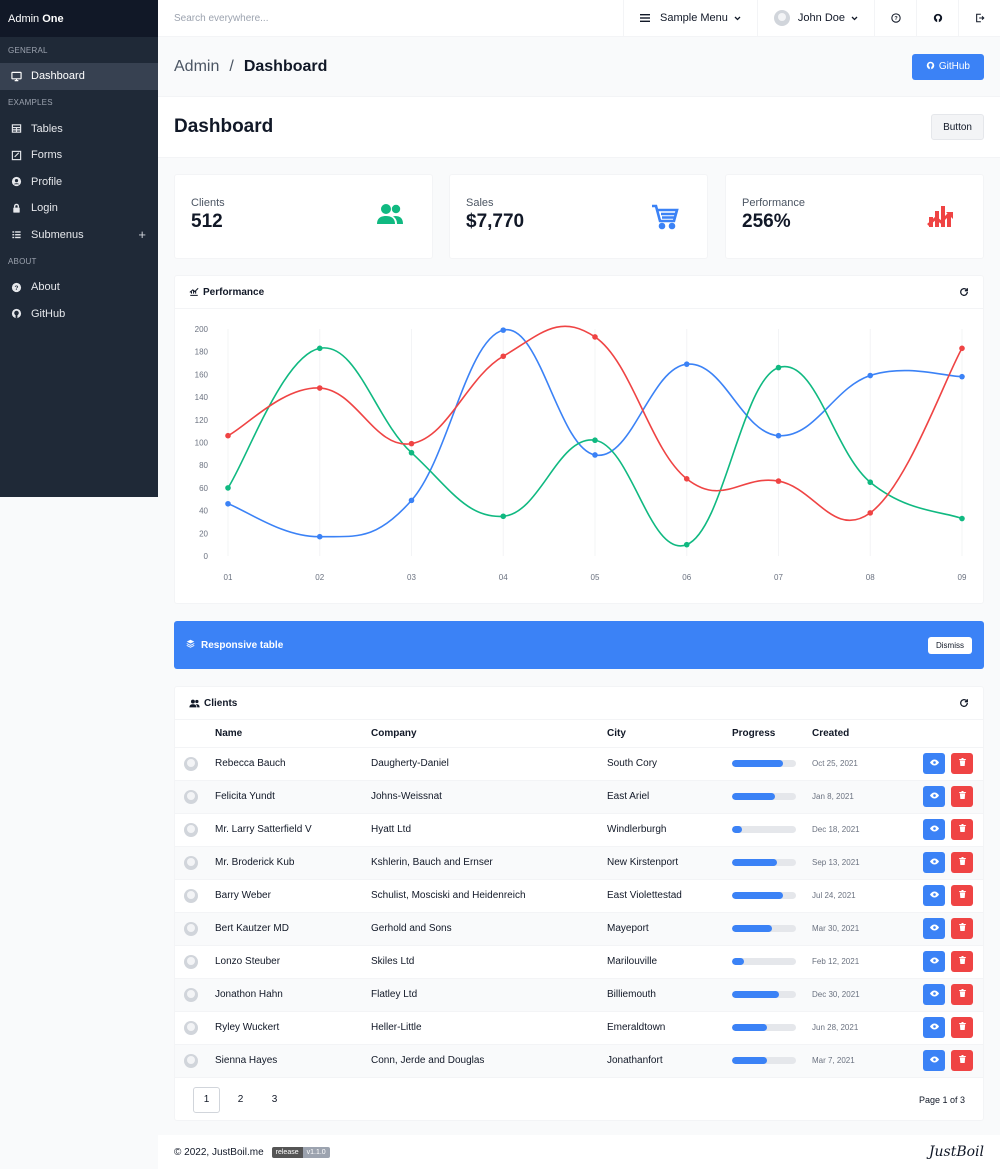 Image resolution: width=1000 pixels, height=1169 pixels. Describe the element at coordinates (836, 829) in the screenshot. I see `created-date: Dec 18, 2021` at that location.